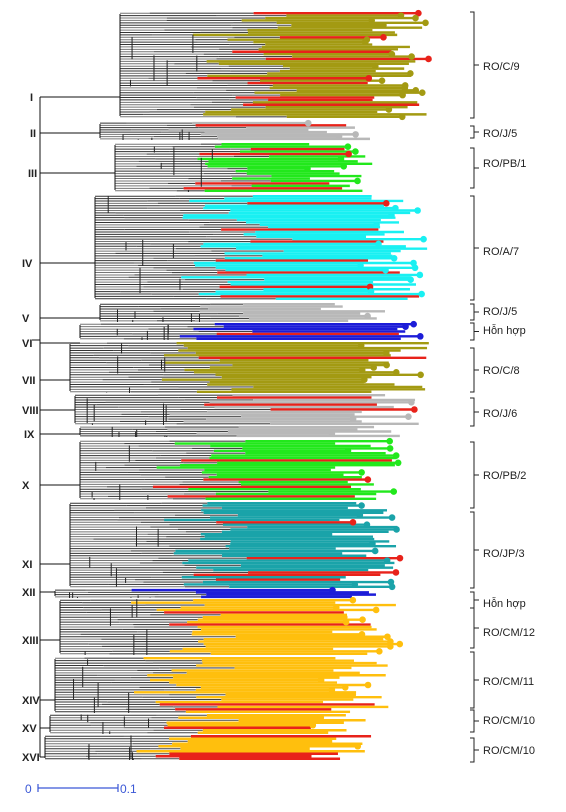 The image size is (566, 812). Describe the element at coordinates (31, 758) in the screenshot. I see `clade-numeral: XVI` at that location.